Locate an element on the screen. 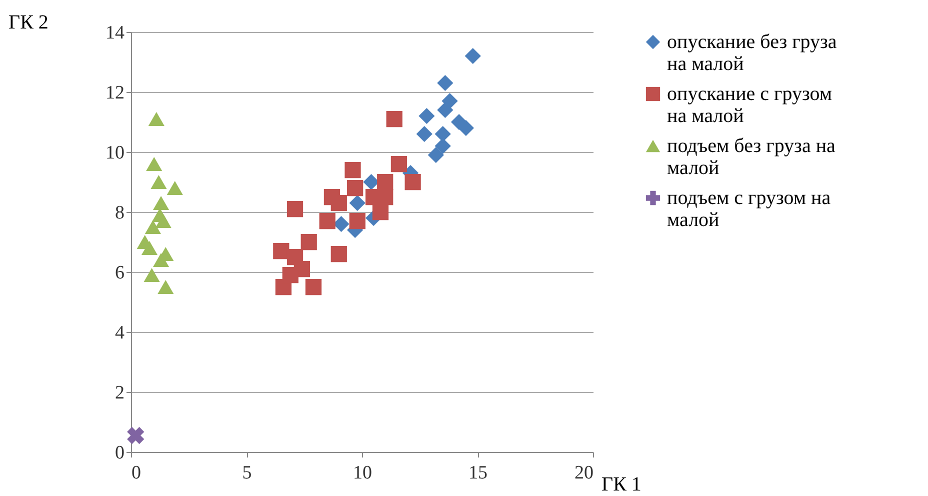 The image size is (928, 496). legend-label: опускание с грузом на малой is located at coordinates (749, 105).